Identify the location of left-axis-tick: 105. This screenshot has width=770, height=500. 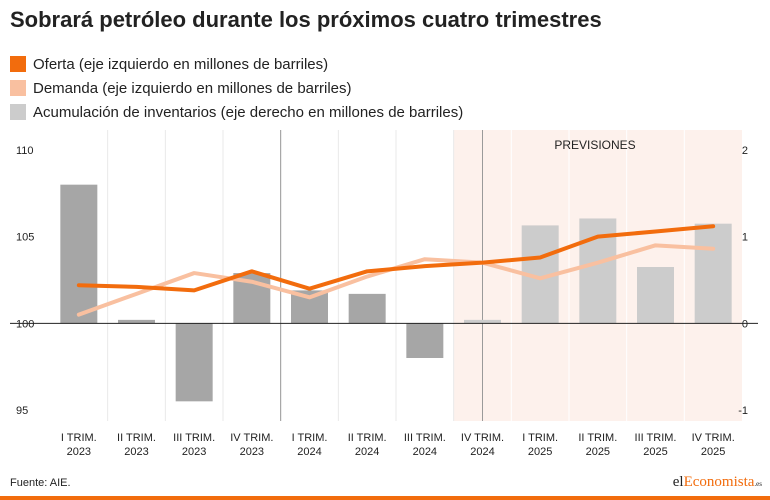
(25, 238).